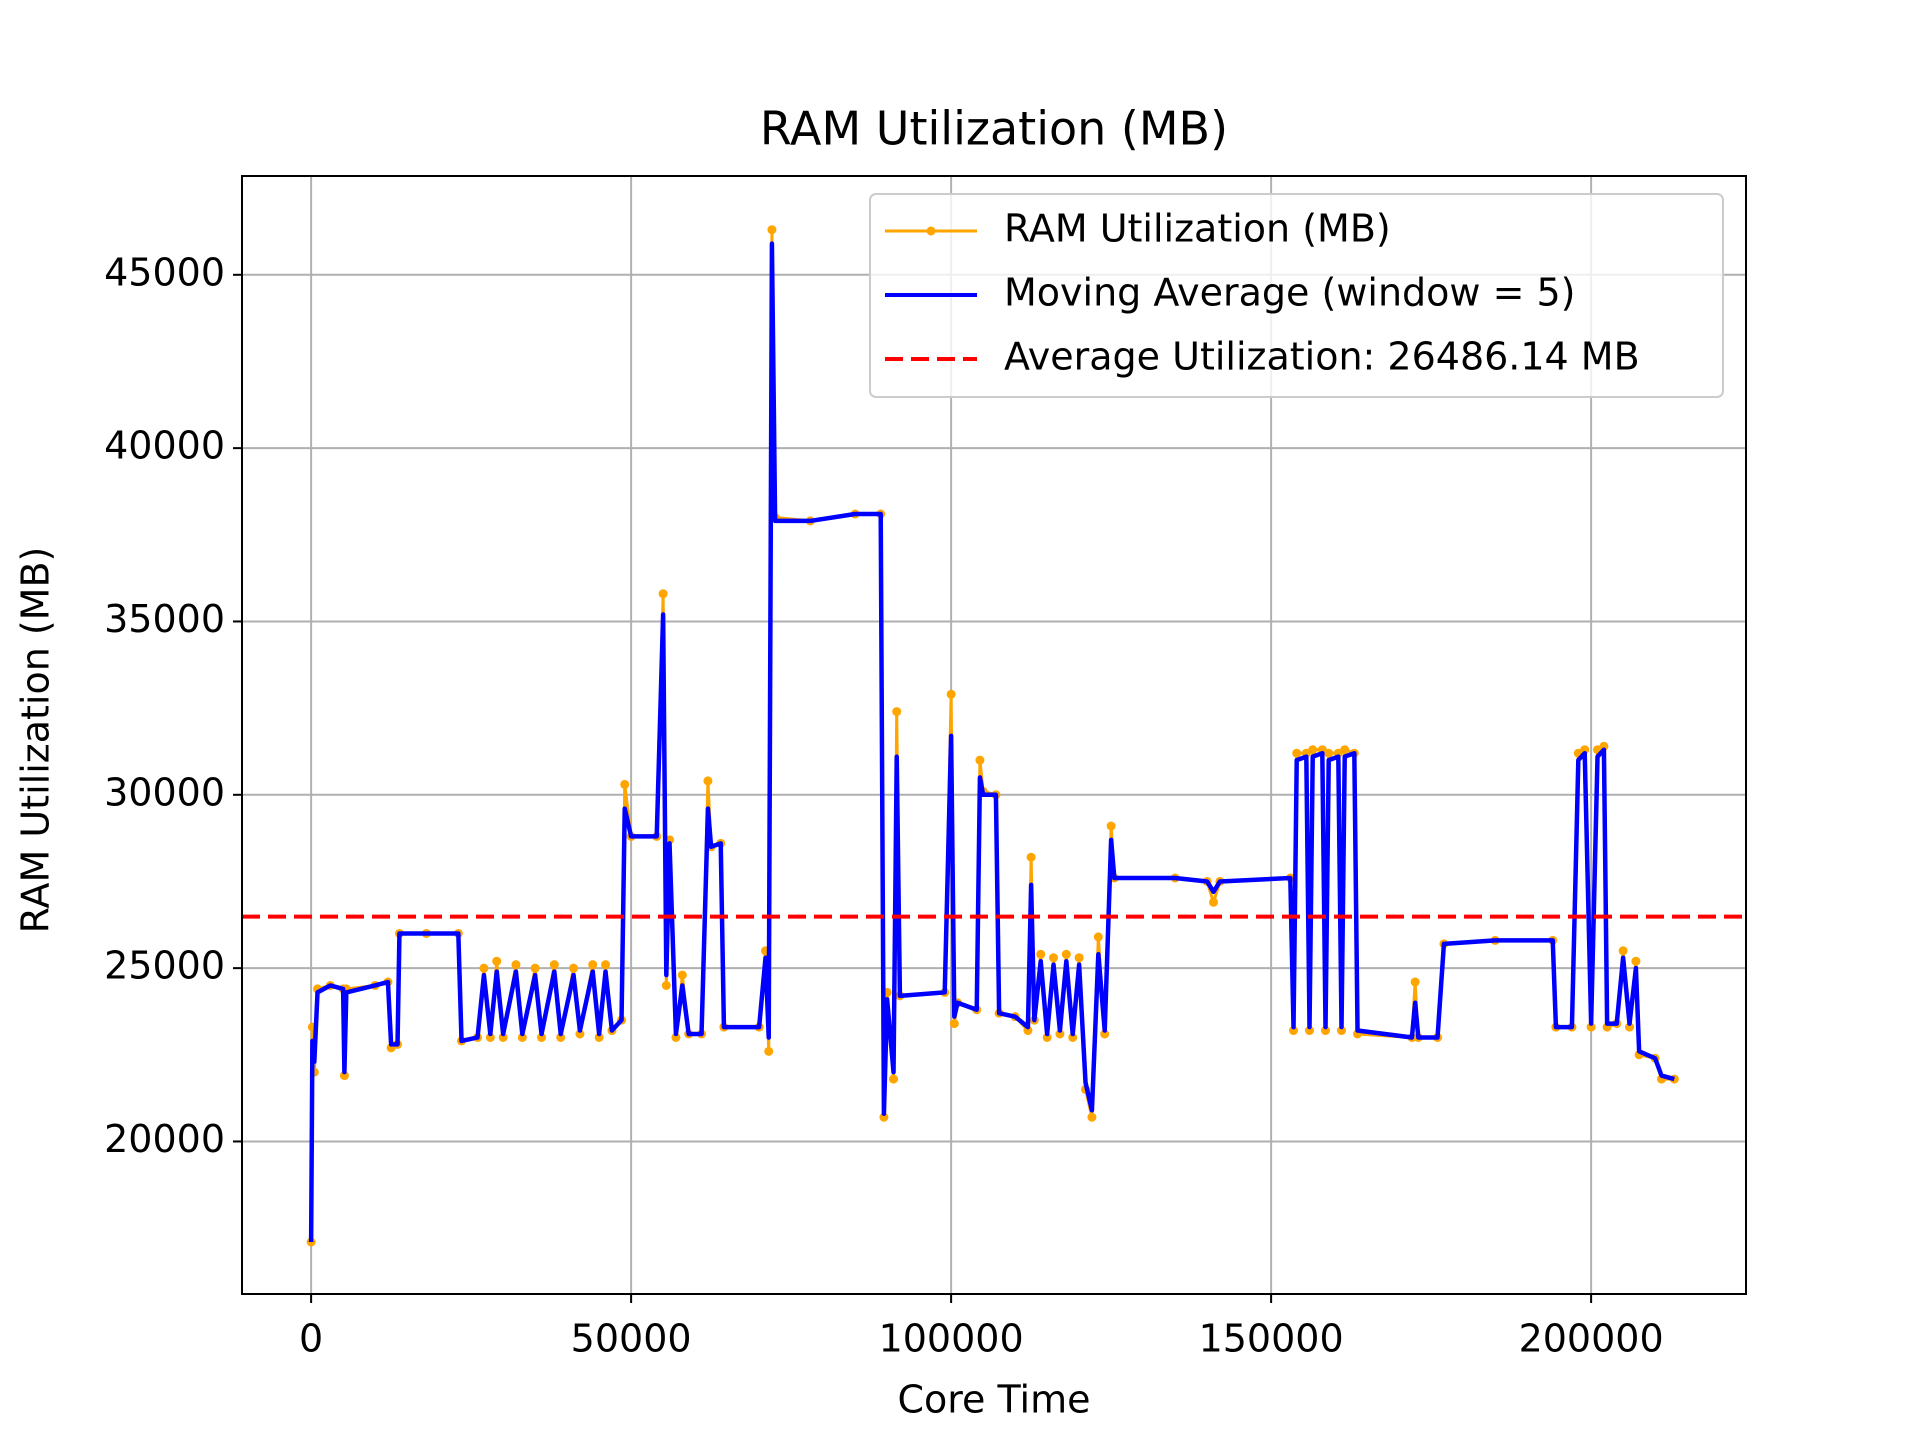 The height and width of the screenshot is (1440, 1920). Describe the element at coordinates (1197, 229) in the screenshot. I see `legend-label: RAM Utilization (MB)` at that location.